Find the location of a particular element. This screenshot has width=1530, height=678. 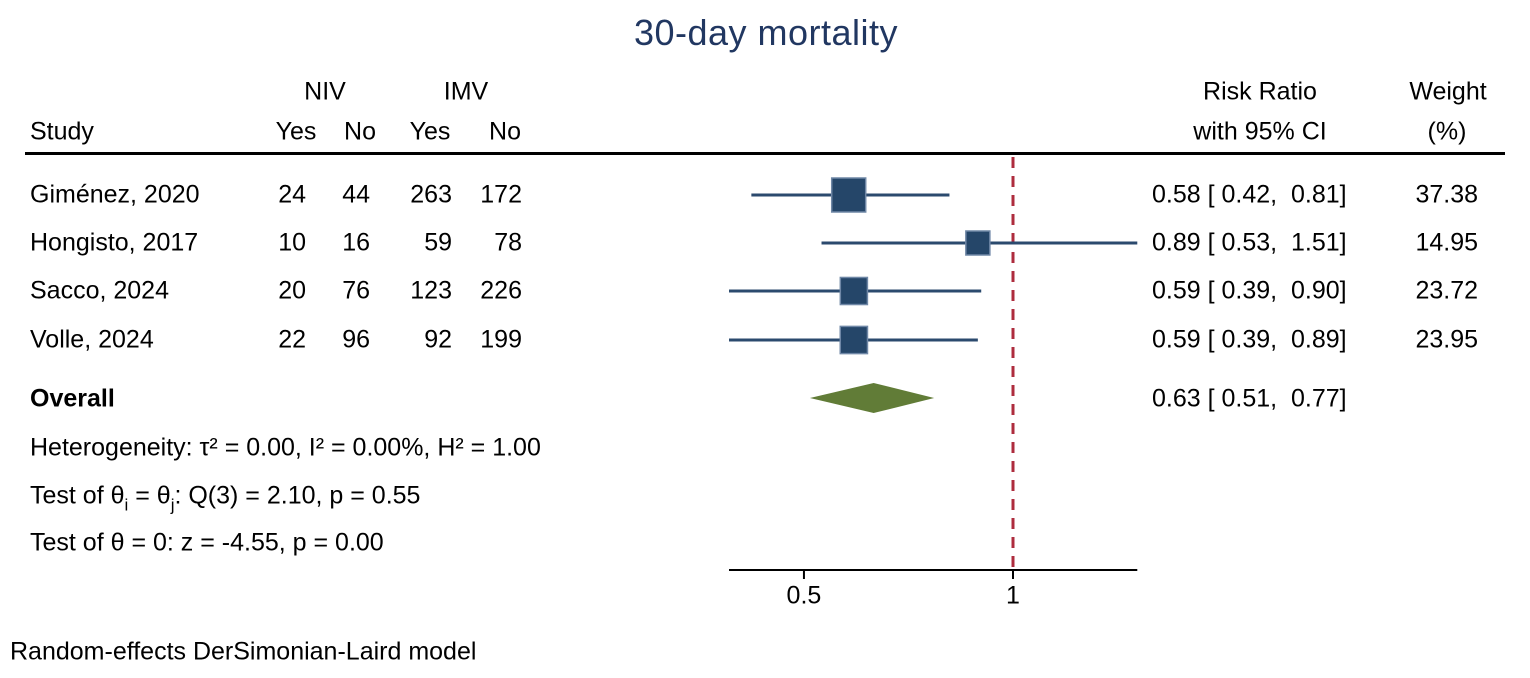

column-header-ci: with 95% CI is located at coordinates (1260, 131).